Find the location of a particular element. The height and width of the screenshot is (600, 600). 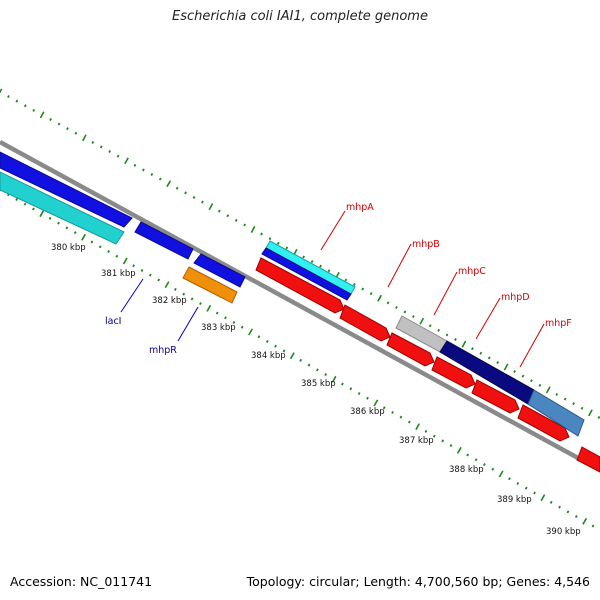

scale-label-387: 387 kbp is located at coordinates (416, 441).